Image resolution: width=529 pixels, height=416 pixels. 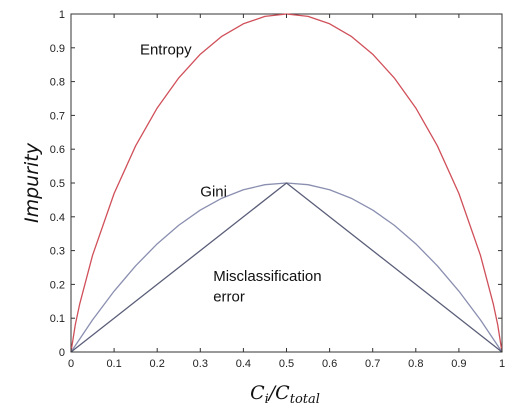 What do you see at coordinates (57, 49) in the screenshot?
I see `y-tick-label: 0.9` at bounding box center [57, 49].